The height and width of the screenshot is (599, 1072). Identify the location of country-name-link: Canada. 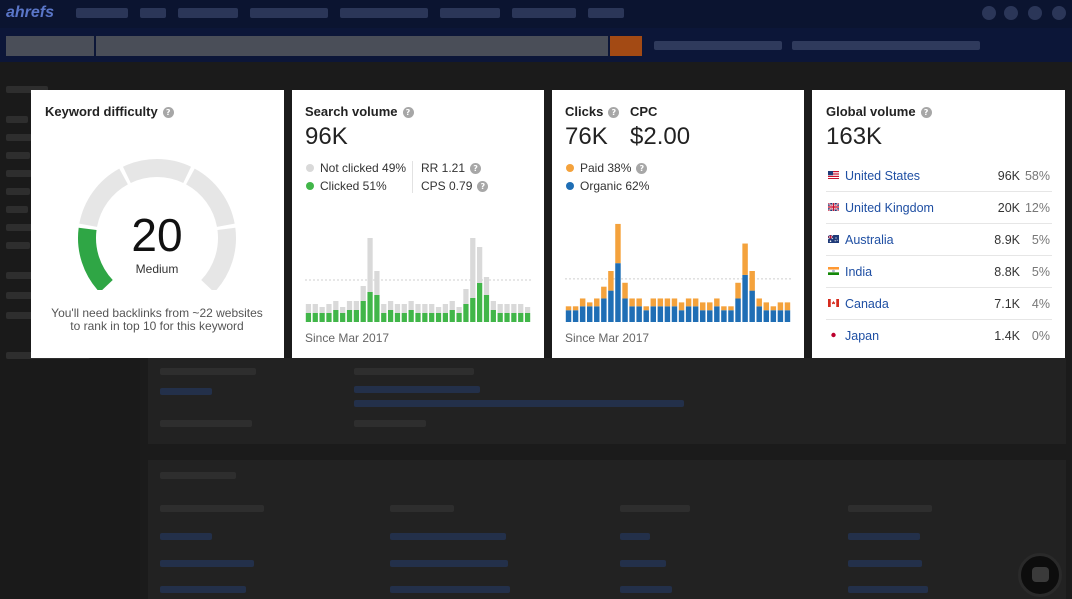
(867, 304).